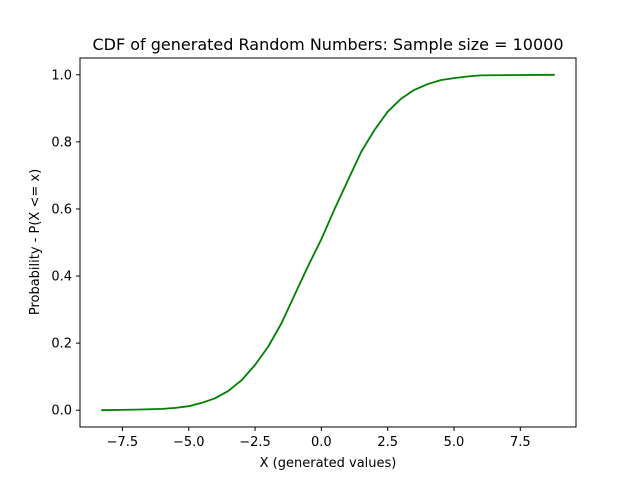 The height and width of the screenshot is (480, 640). What do you see at coordinates (520, 442) in the screenshot?
I see `x-tick-label: 7.5` at bounding box center [520, 442].